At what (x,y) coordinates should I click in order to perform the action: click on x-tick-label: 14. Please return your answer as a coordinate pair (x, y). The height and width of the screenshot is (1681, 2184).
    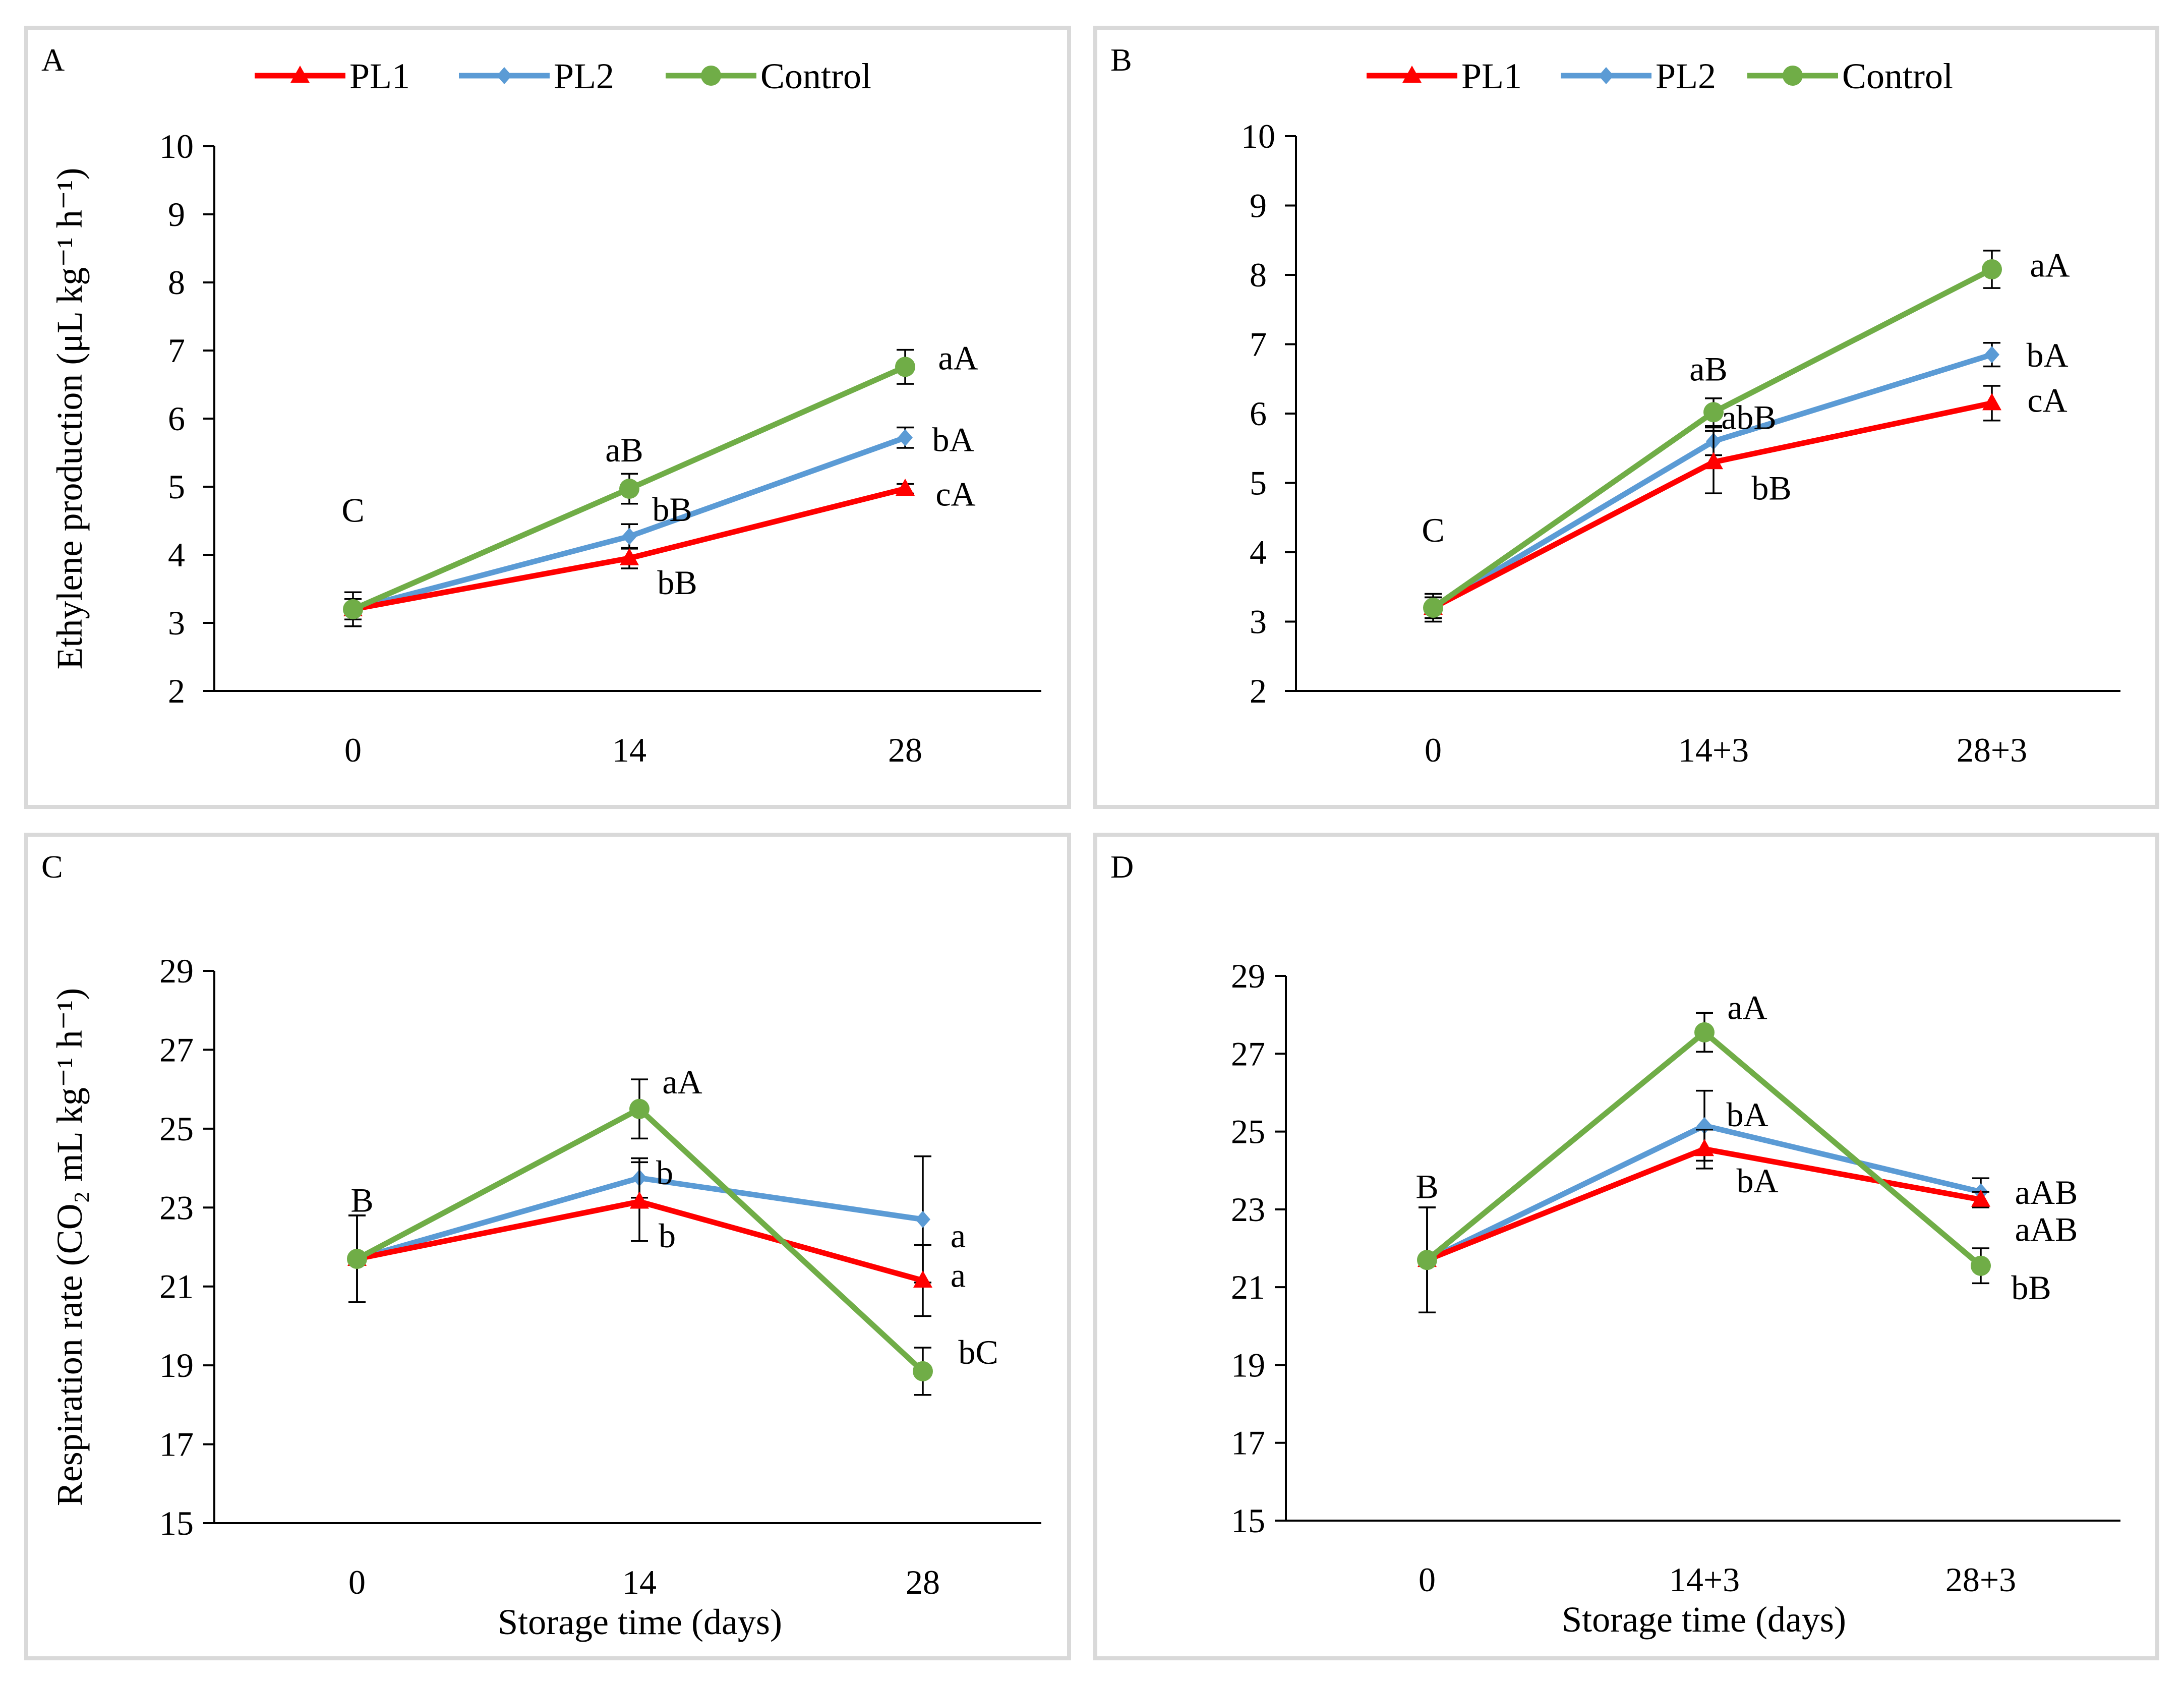
    Looking at the image, I should click on (629, 750).